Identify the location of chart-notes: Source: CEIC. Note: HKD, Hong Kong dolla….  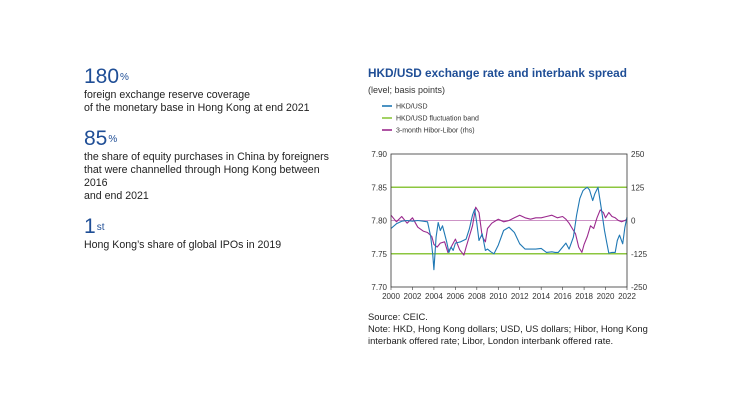
(518, 329).